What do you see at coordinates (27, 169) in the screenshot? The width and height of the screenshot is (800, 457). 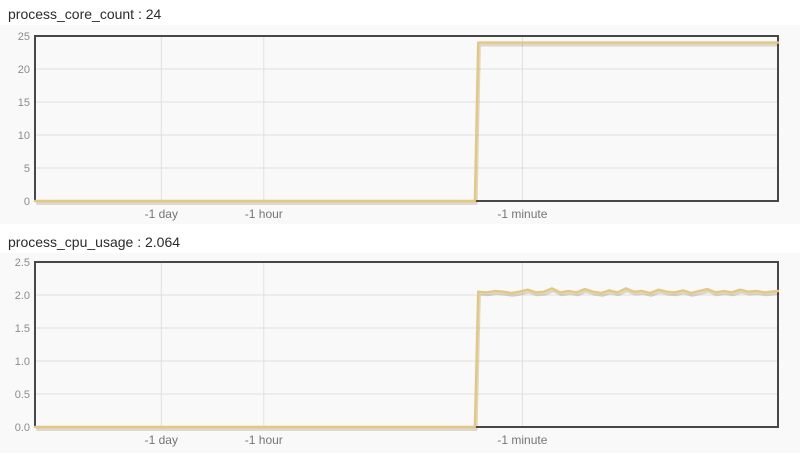 I see `y-tick-label: 5` at bounding box center [27, 169].